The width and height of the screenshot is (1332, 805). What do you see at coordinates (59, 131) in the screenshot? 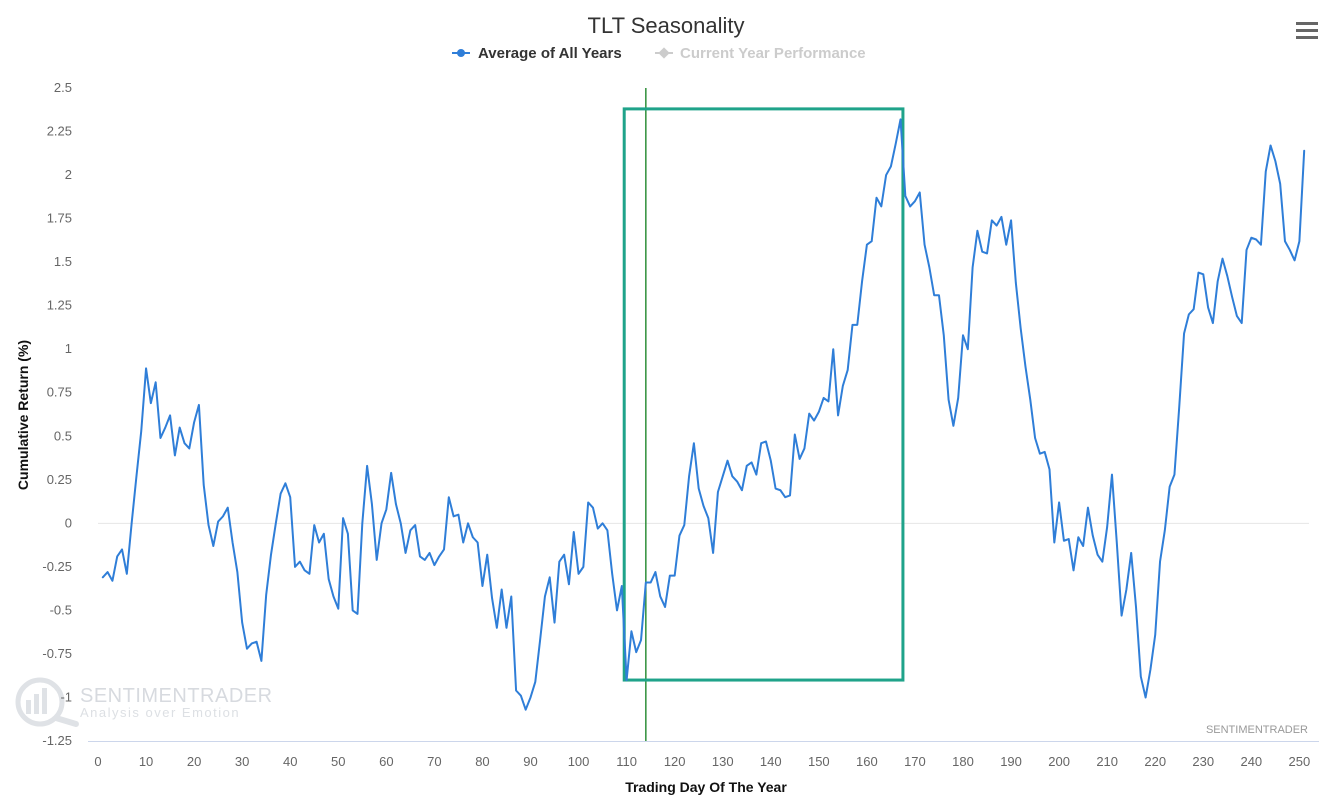
I see `y-tick-label: 2.25` at bounding box center [59, 131].